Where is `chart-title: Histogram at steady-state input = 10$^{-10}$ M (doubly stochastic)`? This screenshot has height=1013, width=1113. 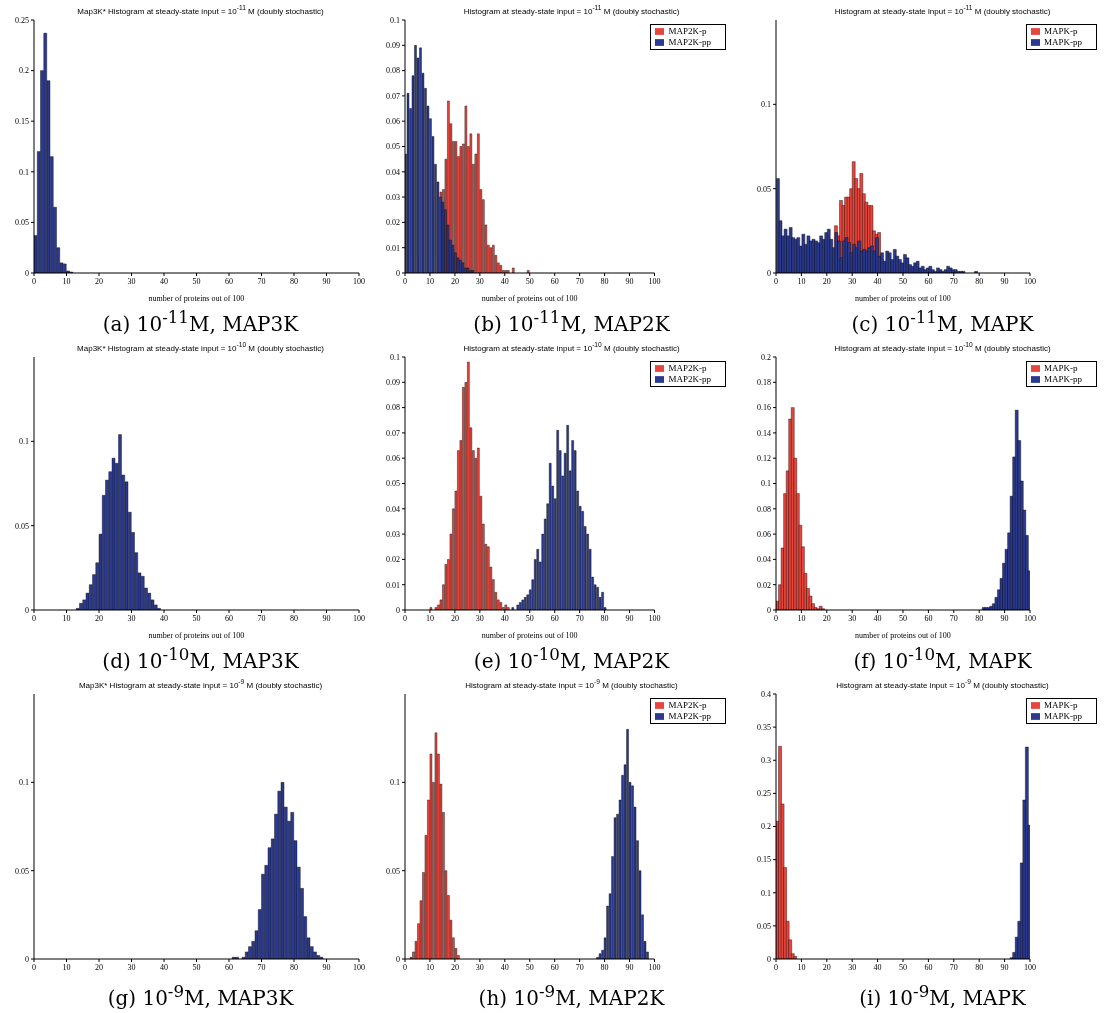 chart-title: Histogram at steady-state input = 10$^{-10}$ M (doubly stochastic) is located at coordinates (571, 346).